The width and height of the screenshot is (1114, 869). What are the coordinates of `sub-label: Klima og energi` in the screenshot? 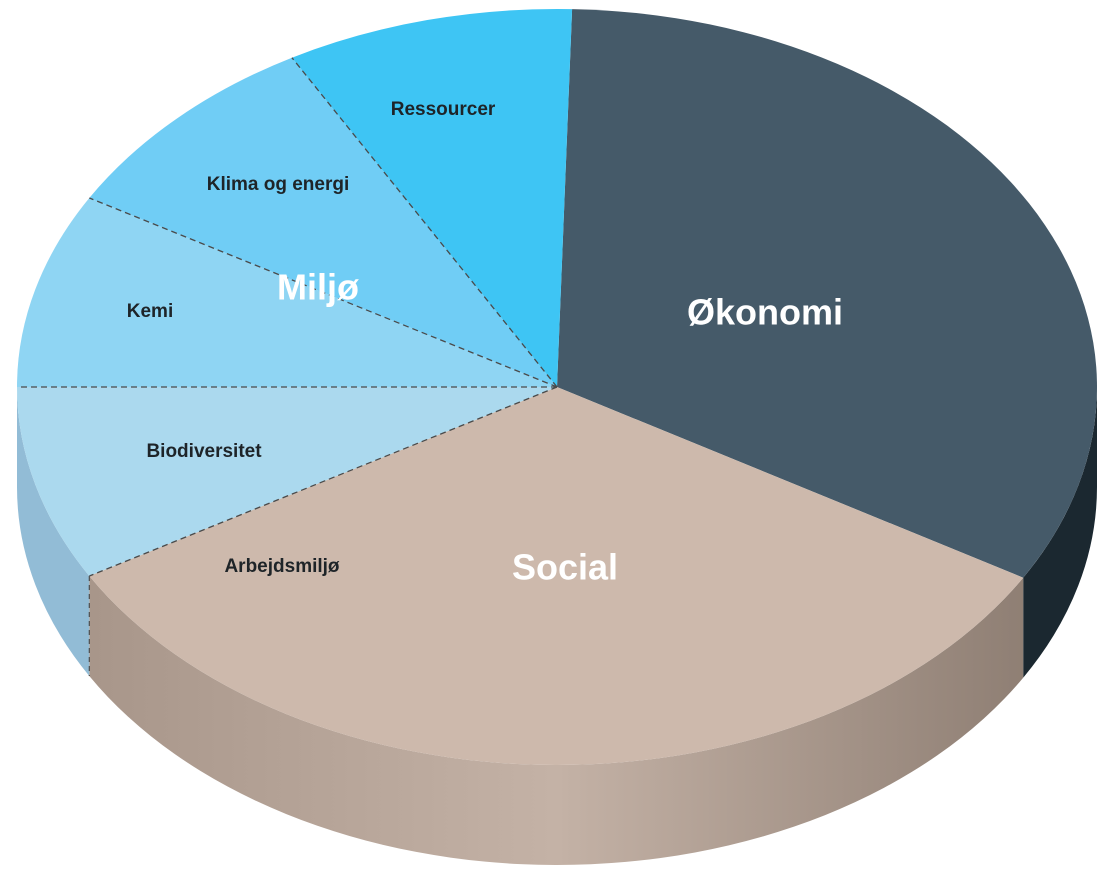 It's located at (278, 184).